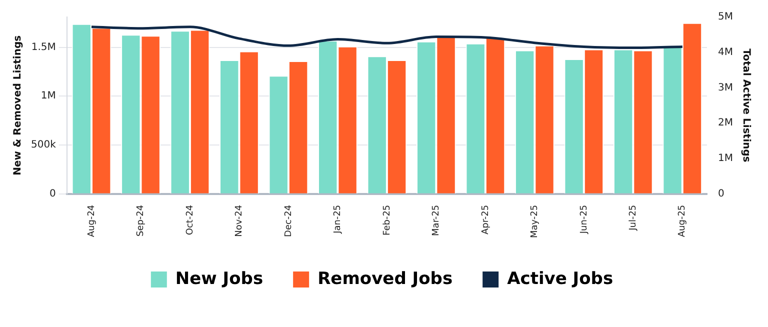 This screenshot has height=327, width=768. I want to click on y-axis-title: New & Removed Listings, so click(18, 105).